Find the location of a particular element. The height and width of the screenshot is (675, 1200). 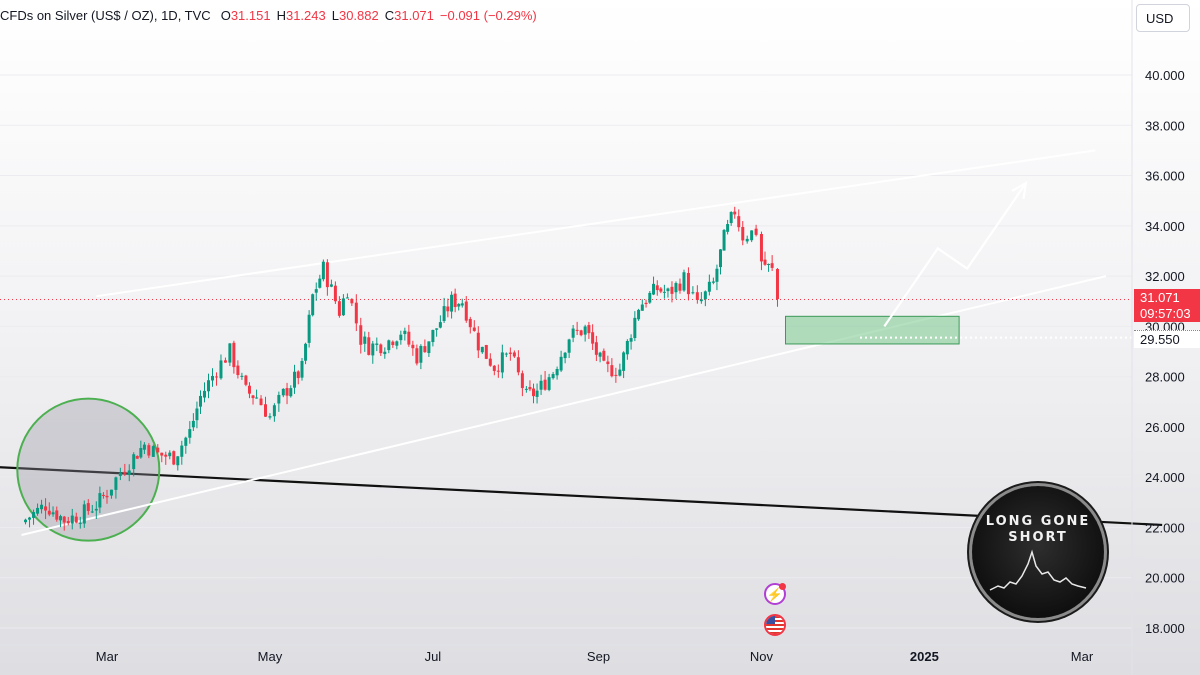

black-support-line is located at coordinates (581, 496).